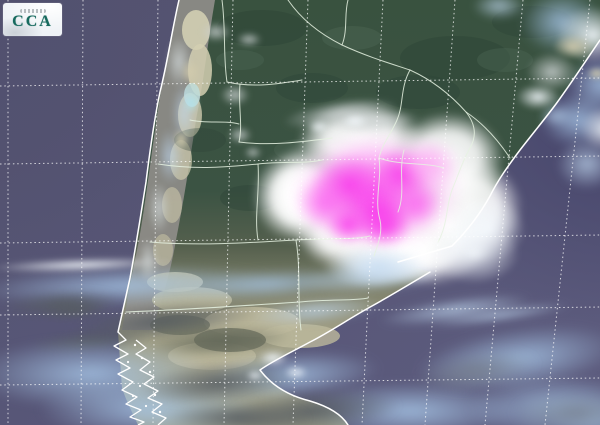 This screenshot has width=600, height=425. Describe the element at coordinates (378, 266) in the screenshot. I see `cloud-band` at that location.